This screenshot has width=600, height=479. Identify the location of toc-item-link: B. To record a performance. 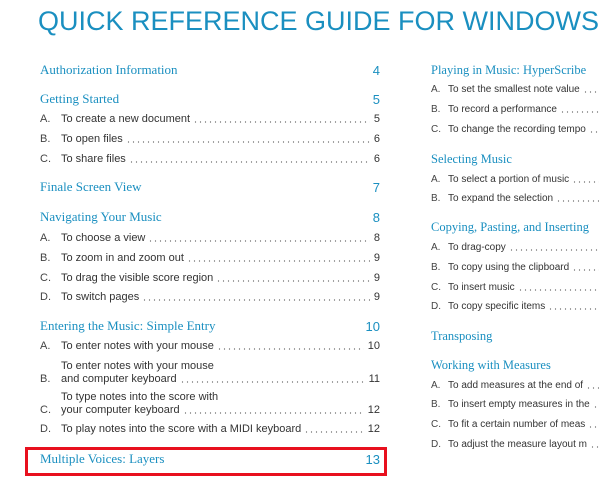
(515, 109).